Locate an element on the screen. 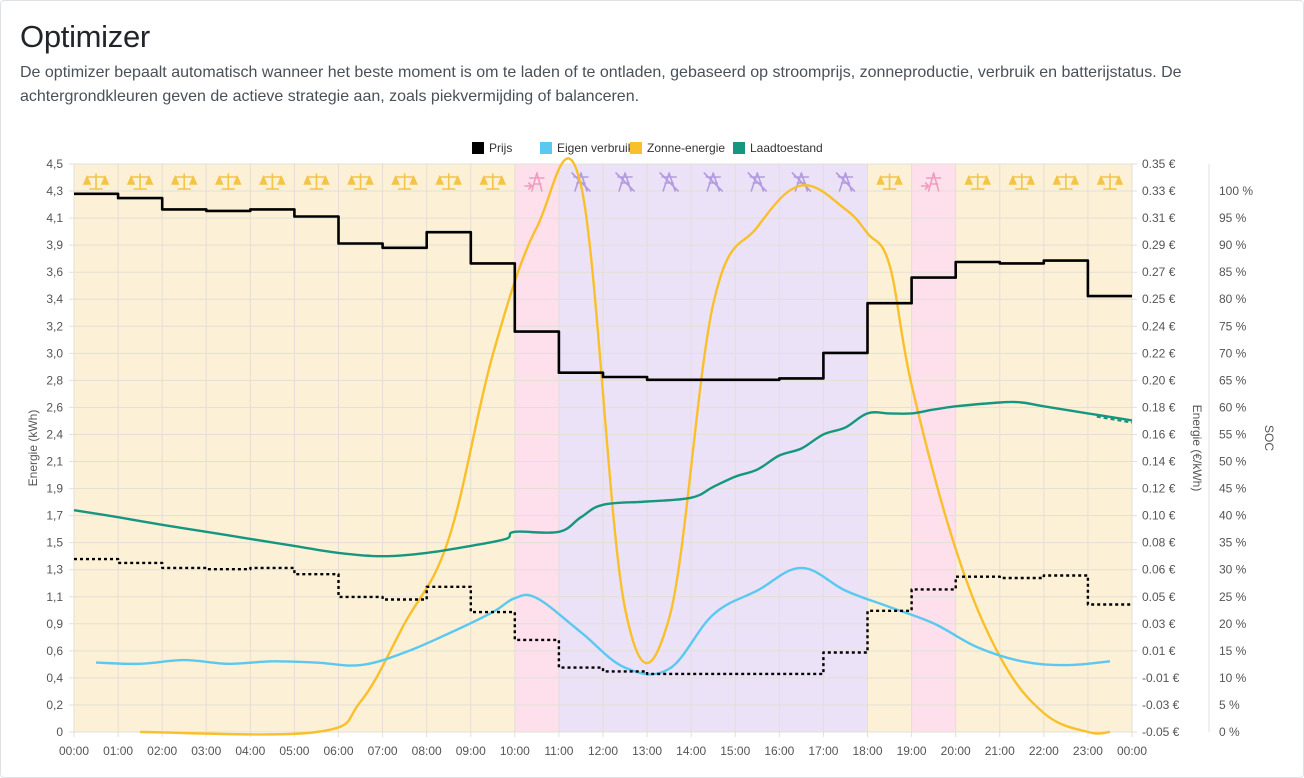 The image size is (1304, 778). y-left-tick-label: 3,6 is located at coordinates (54, 272).